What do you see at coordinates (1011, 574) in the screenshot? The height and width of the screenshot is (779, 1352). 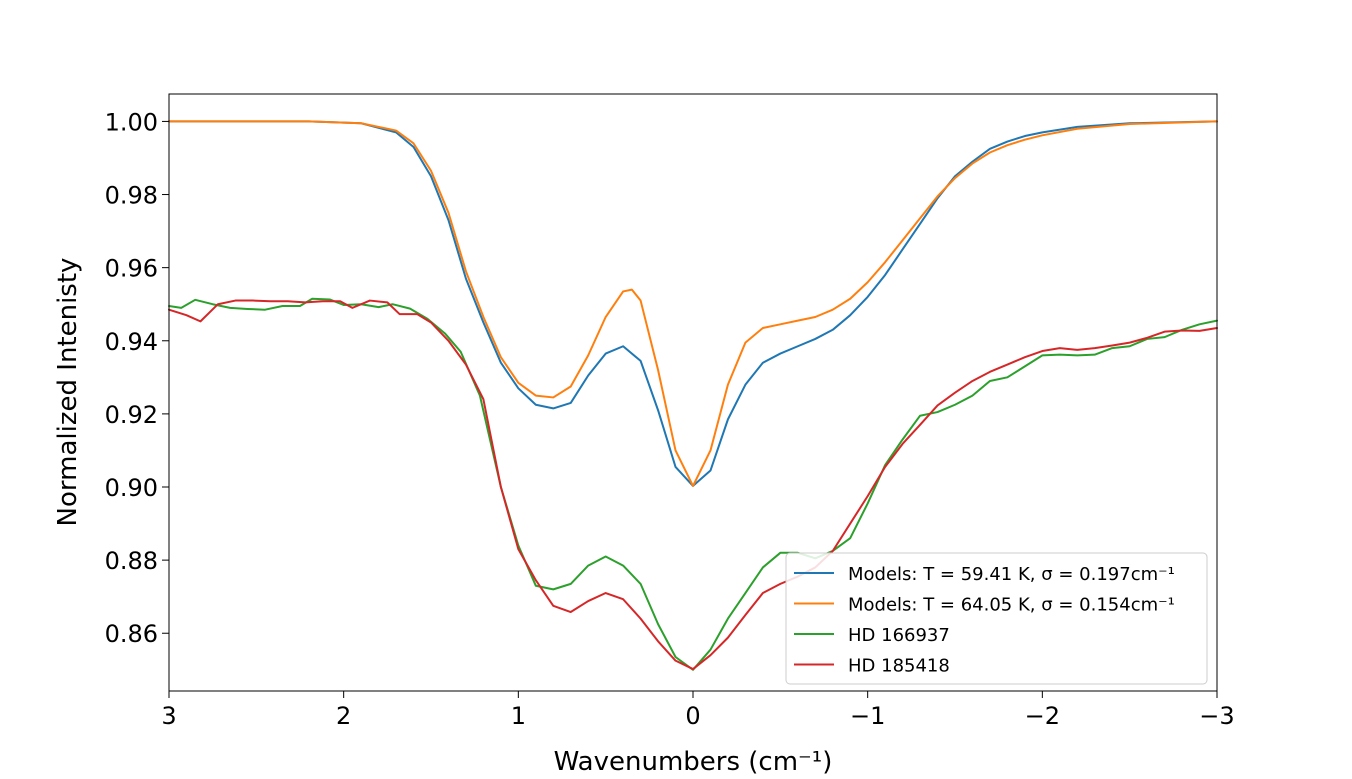 I see `legend-label: Models: T = 59.41 K, σ = 0.197cm⁻¹` at bounding box center [1011, 574].